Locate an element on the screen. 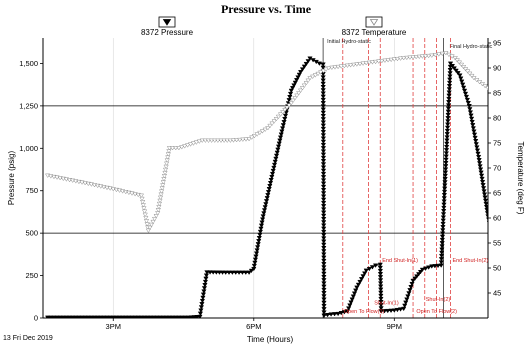  annotation-4: Shut-In(1) is located at coordinates (386, 303).